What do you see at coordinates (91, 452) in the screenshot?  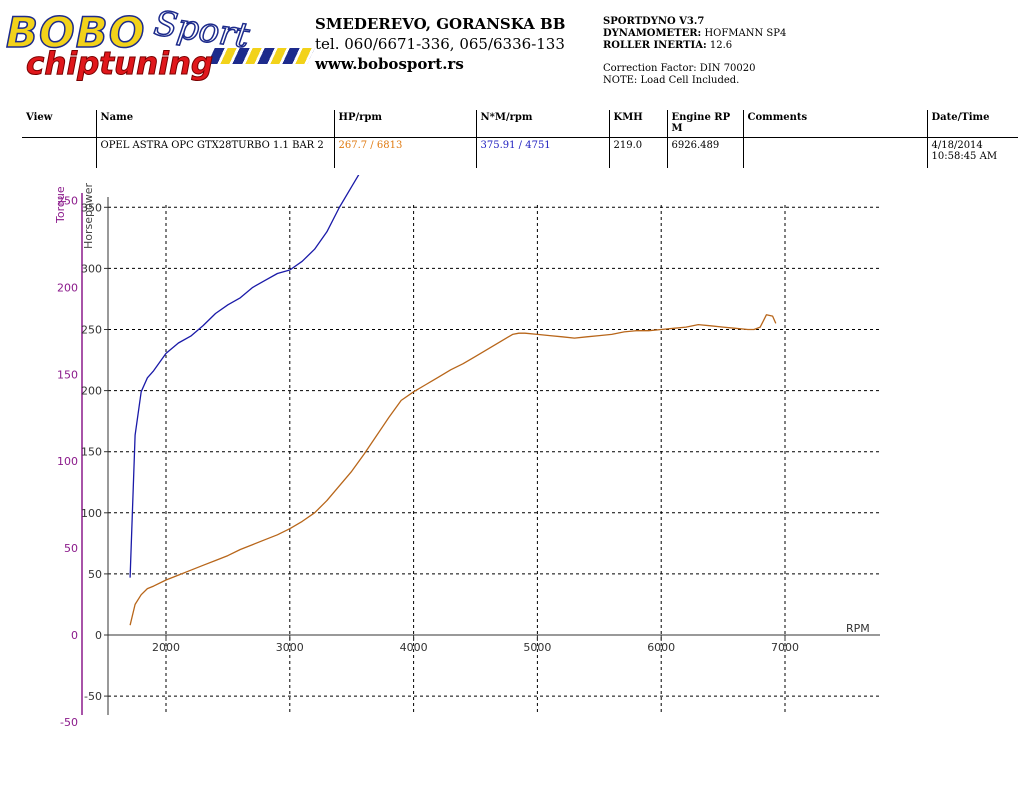 I see `hp-tick-label: 150` at bounding box center [91, 452].